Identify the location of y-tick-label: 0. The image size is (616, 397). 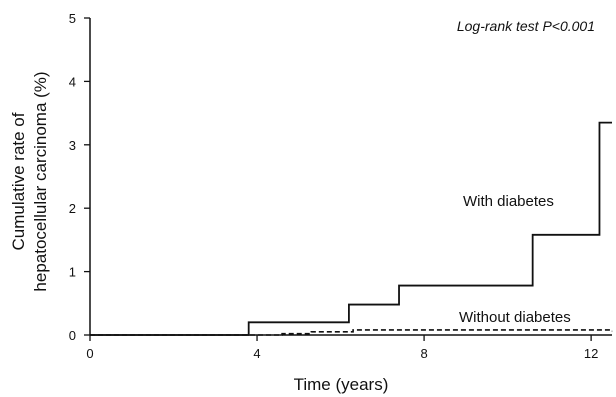
(72, 335).